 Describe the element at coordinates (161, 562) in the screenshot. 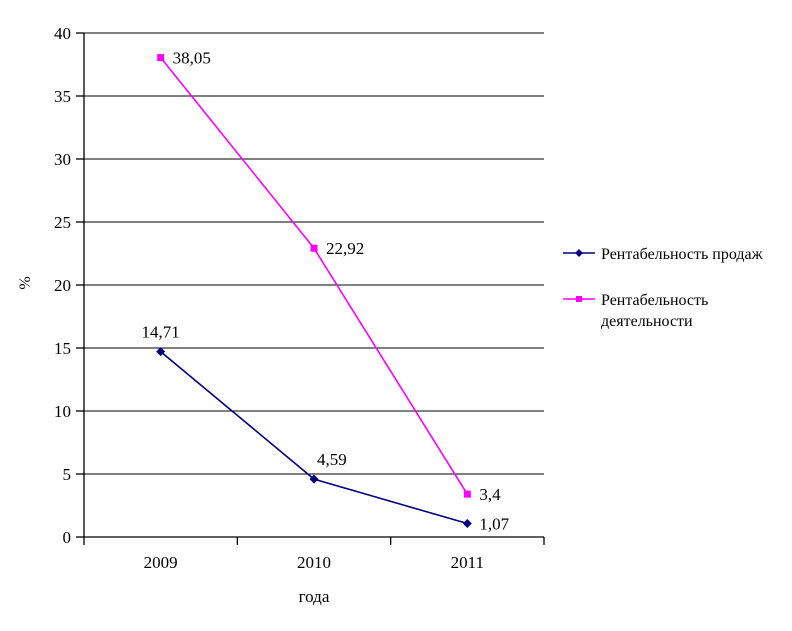

I see `x-tick-label: 2009` at that location.